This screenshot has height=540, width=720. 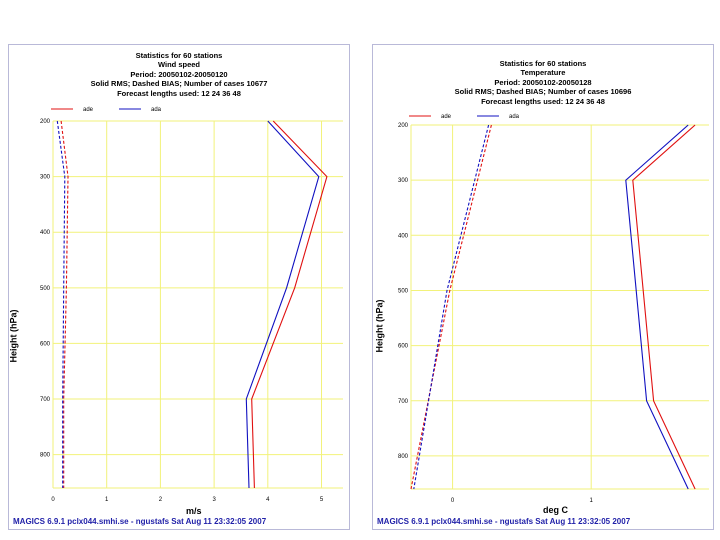 What do you see at coordinates (322, 500) in the screenshot?
I see `x-tick-label: 5` at bounding box center [322, 500].